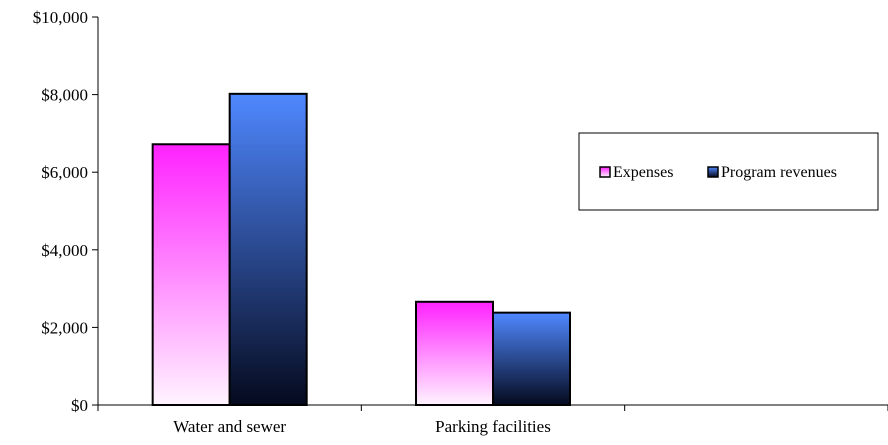 The image size is (888, 445). What do you see at coordinates (229, 426) in the screenshot?
I see `x-category-label: Water and sewer` at bounding box center [229, 426].